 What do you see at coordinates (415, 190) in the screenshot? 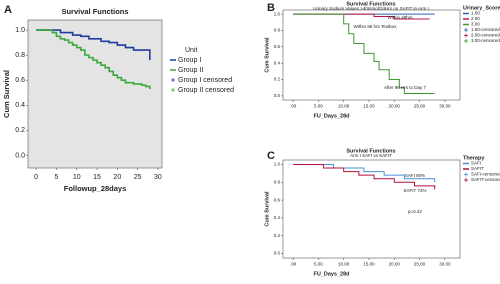
I see `annotation: SAFIT 72%` at bounding box center [415, 190].